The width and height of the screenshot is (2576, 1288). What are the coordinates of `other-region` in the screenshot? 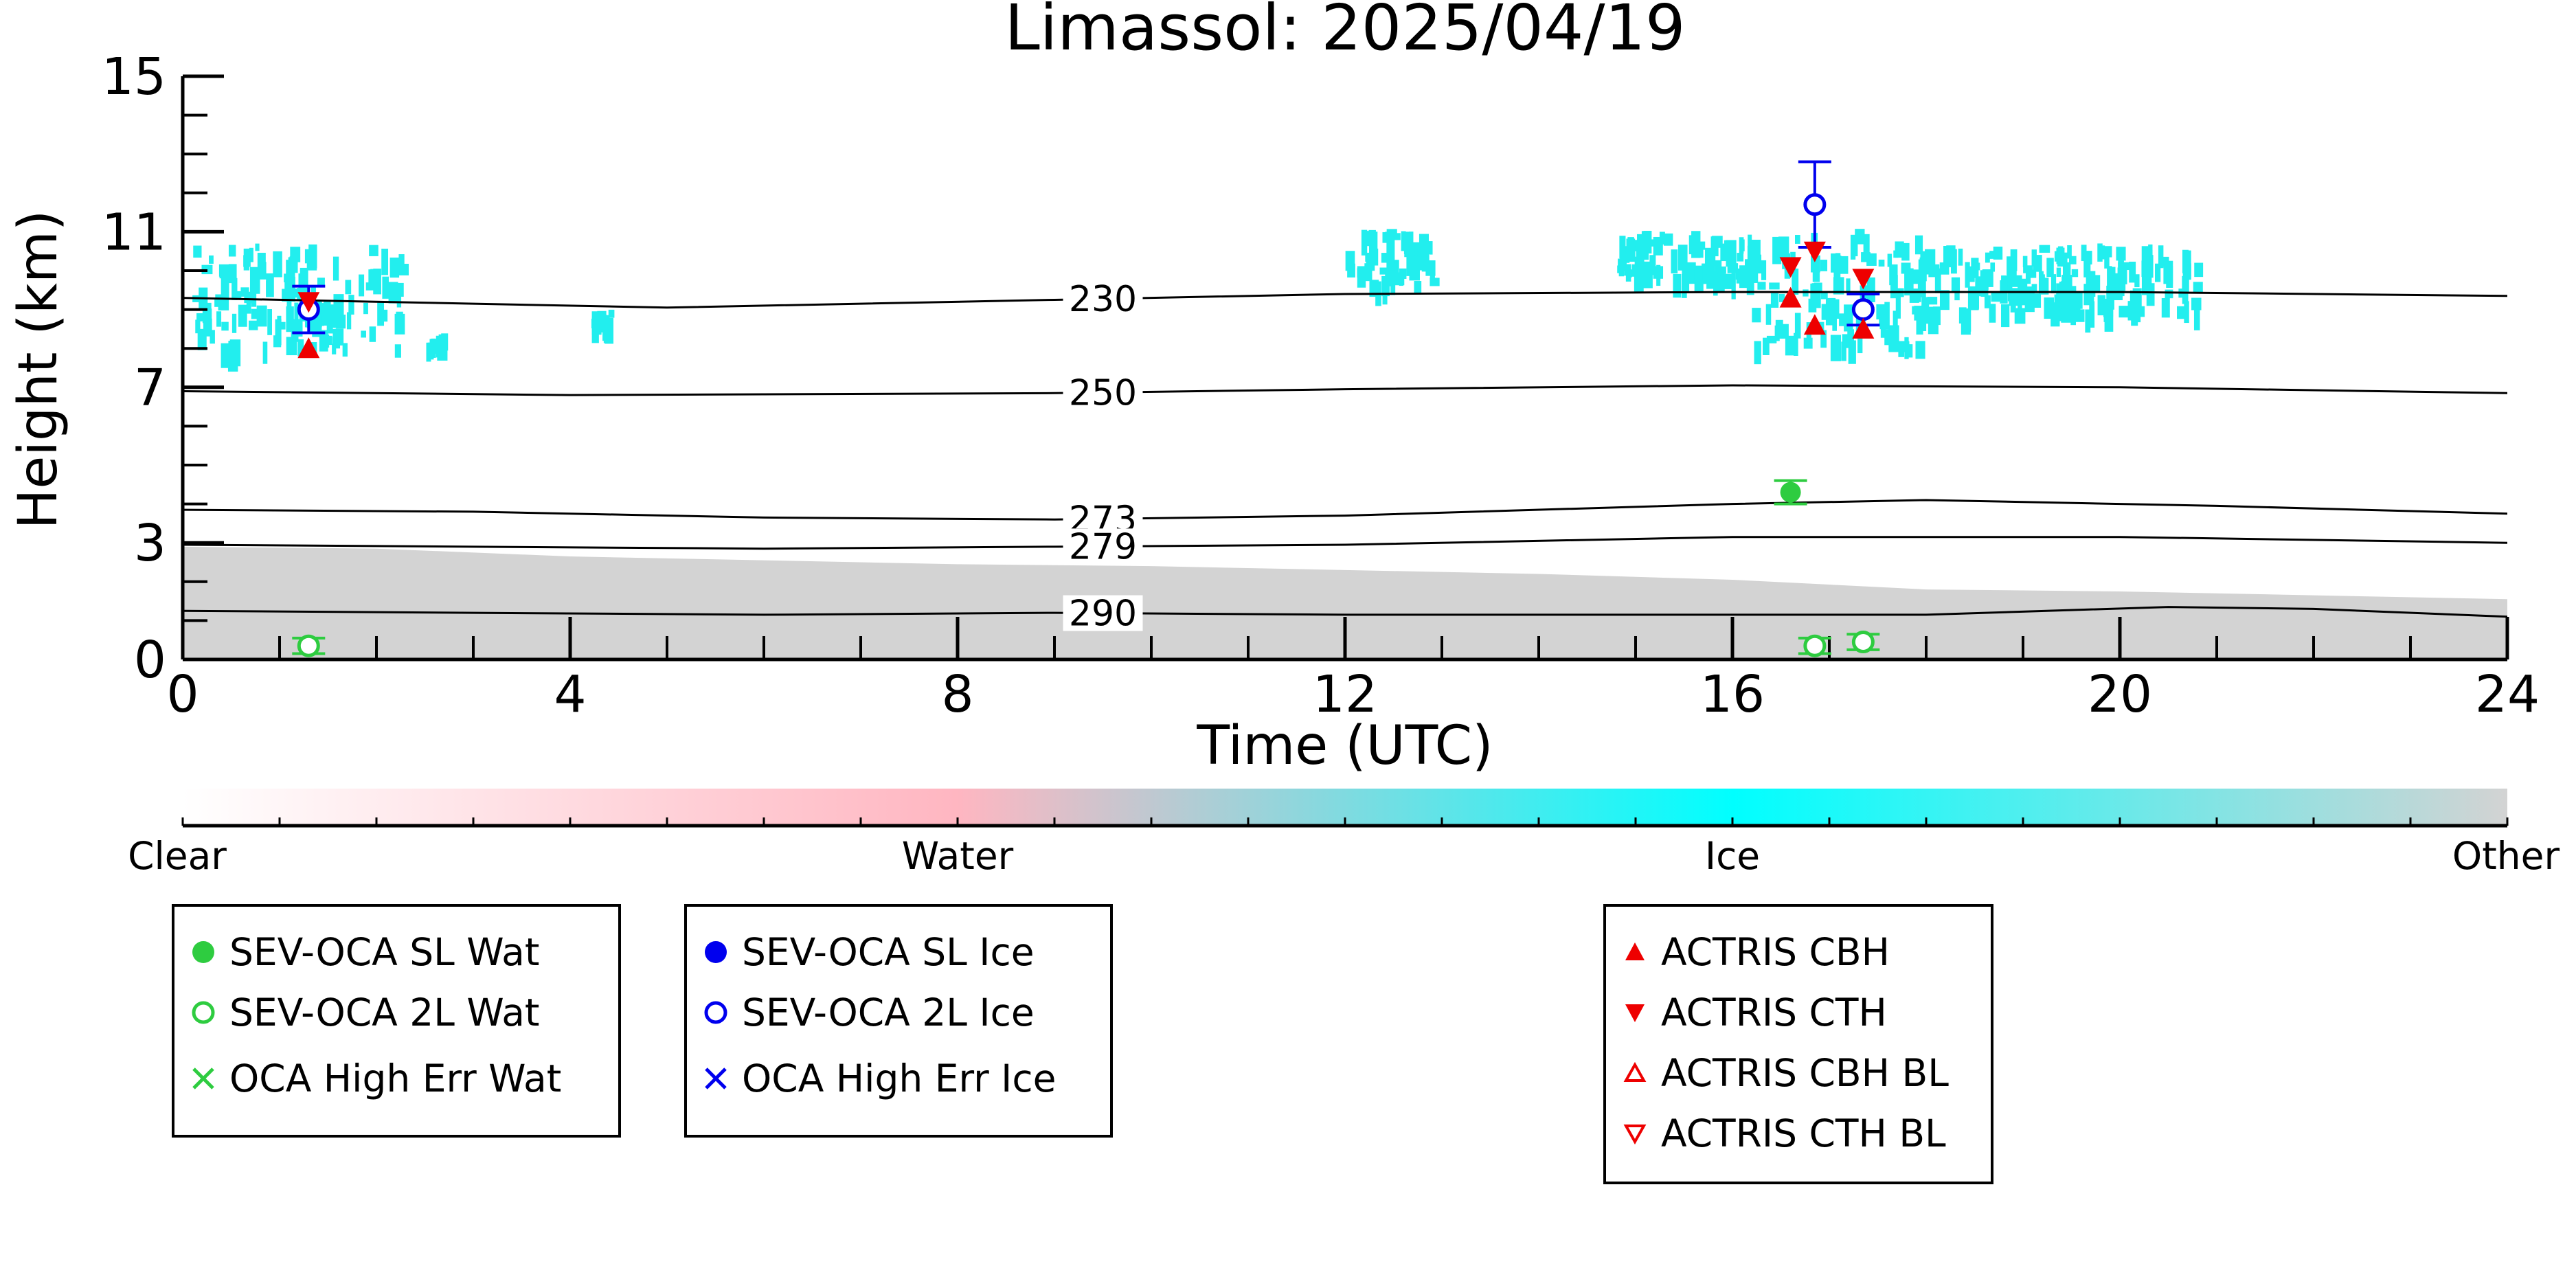 It's located at (1345, 602).